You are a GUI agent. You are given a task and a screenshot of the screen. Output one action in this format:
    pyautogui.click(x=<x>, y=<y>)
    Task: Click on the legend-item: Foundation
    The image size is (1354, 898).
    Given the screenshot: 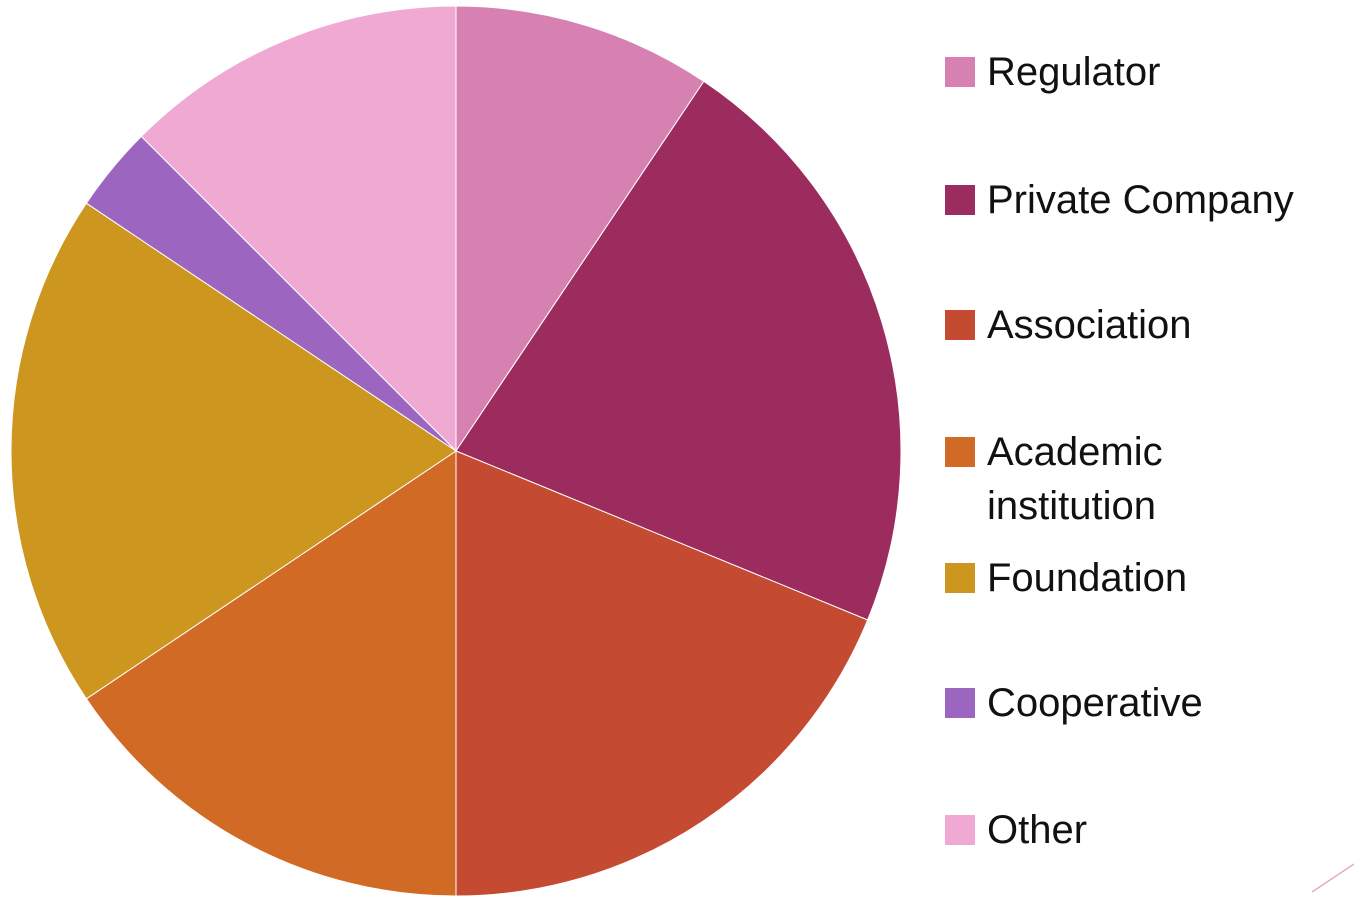 What is the action you would take?
    pyautogui.click(x=1145, y=578)
    